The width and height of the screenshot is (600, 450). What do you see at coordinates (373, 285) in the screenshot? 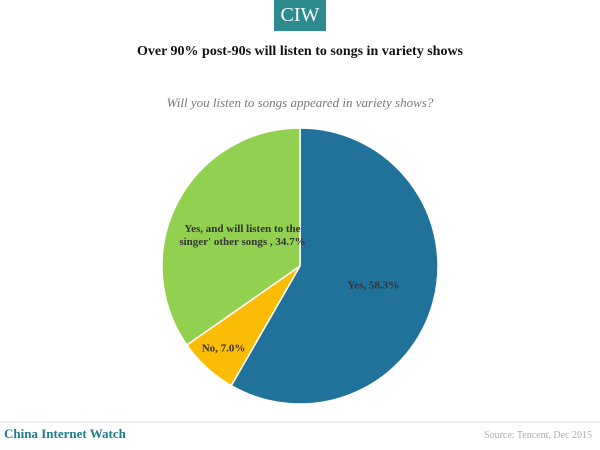
I see `data-label: Yes, 58.3%` at bounding box center [373, 285].